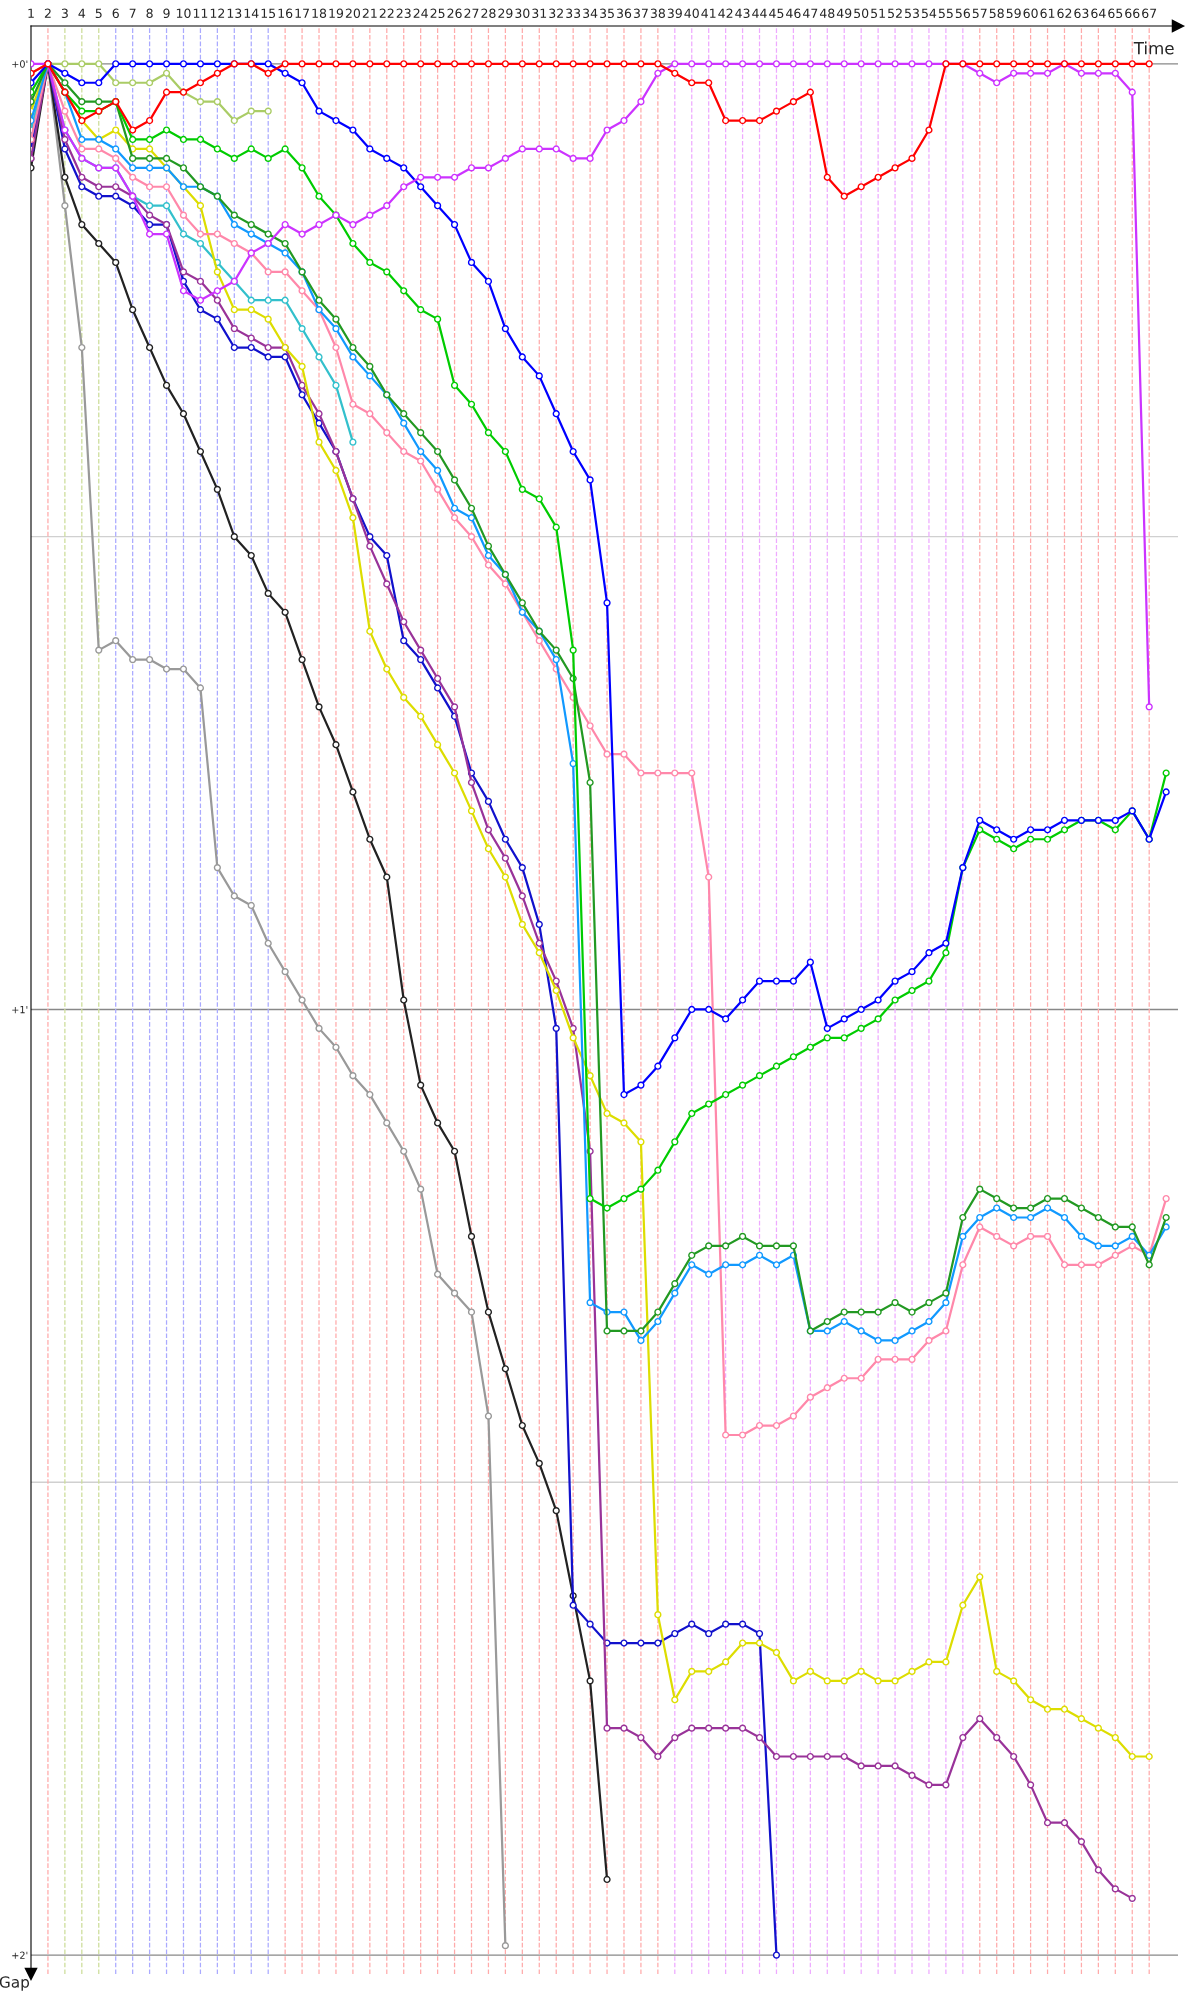 This screenshot has width=1200, height=2000. What do you see at coordinates (827, 13) in the screenshot?
I see `x-tick-label: 48` at bounding box center [827, 13].